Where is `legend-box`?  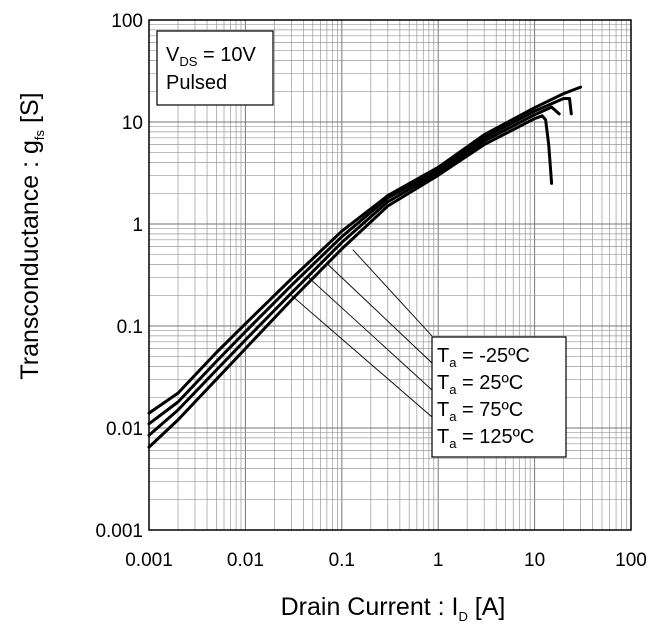
legend-box is located at coordinates (499, 397).